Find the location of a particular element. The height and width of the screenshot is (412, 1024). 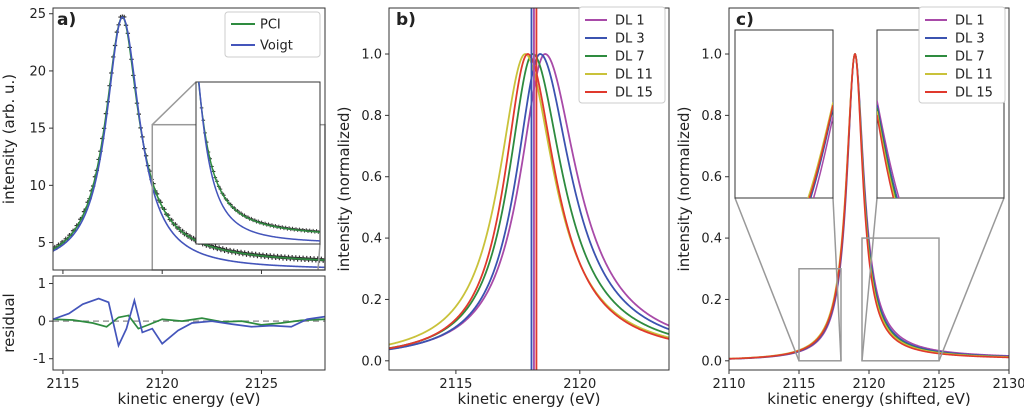

data-marker is located at coordinates (323, 259).